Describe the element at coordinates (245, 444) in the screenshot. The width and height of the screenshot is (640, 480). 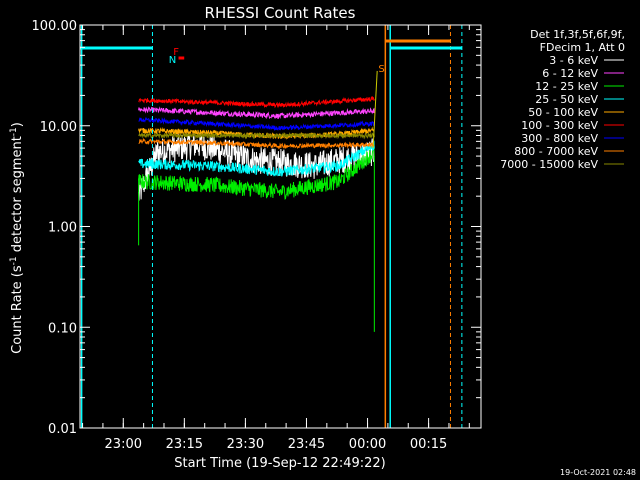
I see `x-tick-label: 23:30` at that location.